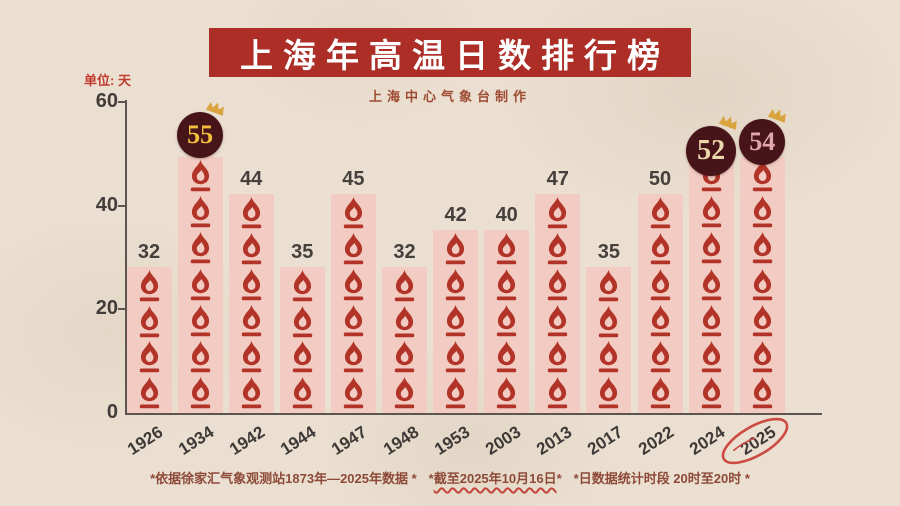  Describe the element at coordinates (200, 134) in the screenshot. I see `rank-badge-number: 55` at that location.